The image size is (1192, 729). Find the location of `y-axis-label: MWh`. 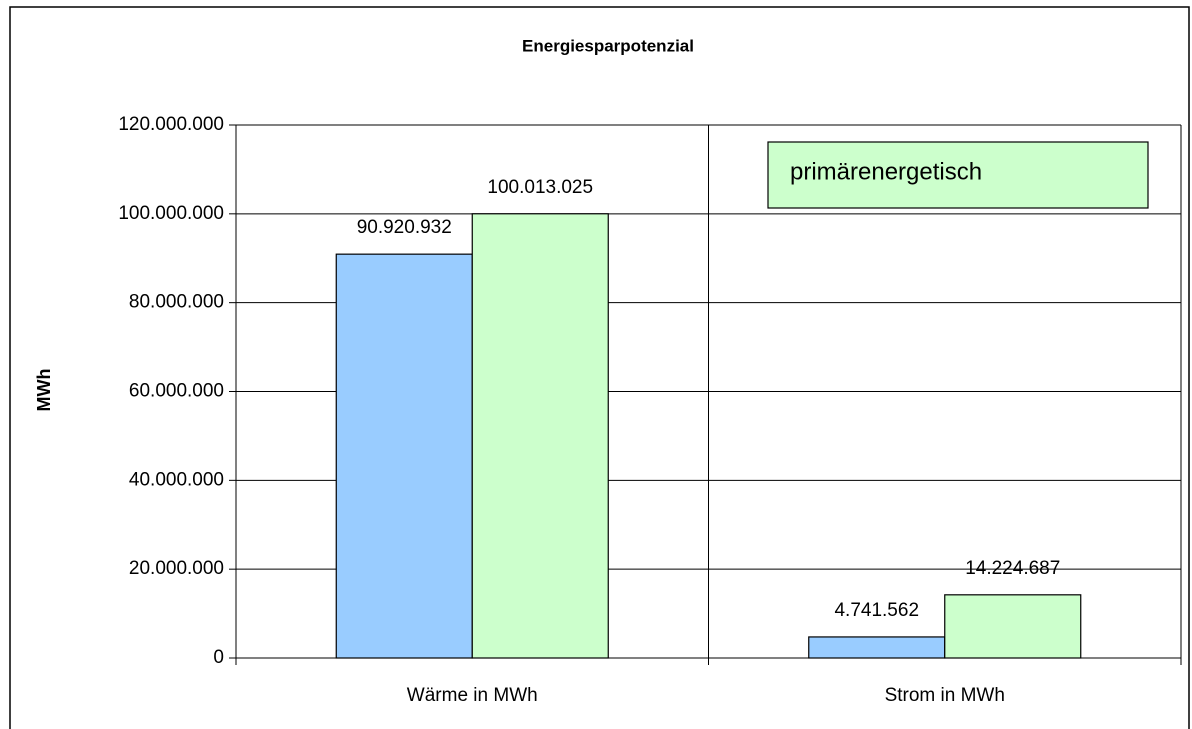

y-axis-label: MWh is located at coordinates (44, 390).